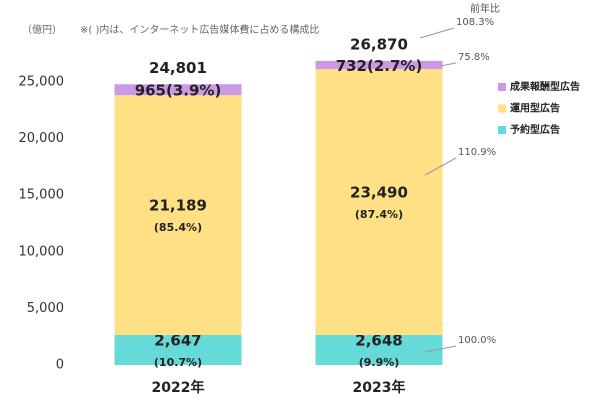 The width and height of the screenshot is (600, 401). What do you see at coordinates (45, 308) in the screenshot?
I see `y-tick-label: 5,000` at bounding box center [45, 308].